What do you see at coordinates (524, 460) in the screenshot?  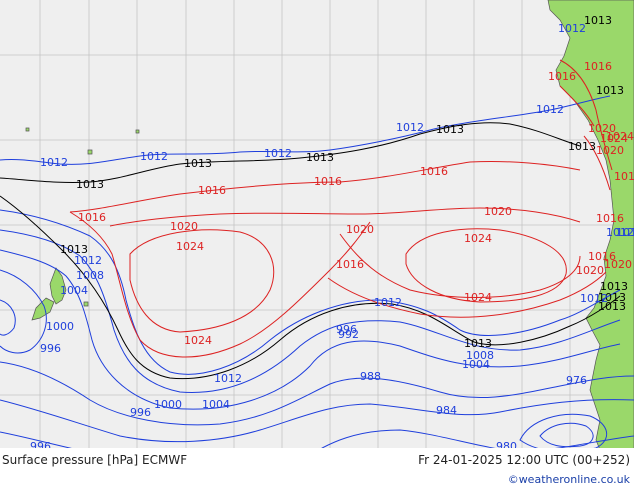 I see `valid-time: Fr 24-01-2025 12:00 UTC (00+252)` at bounding box center [524, 460].